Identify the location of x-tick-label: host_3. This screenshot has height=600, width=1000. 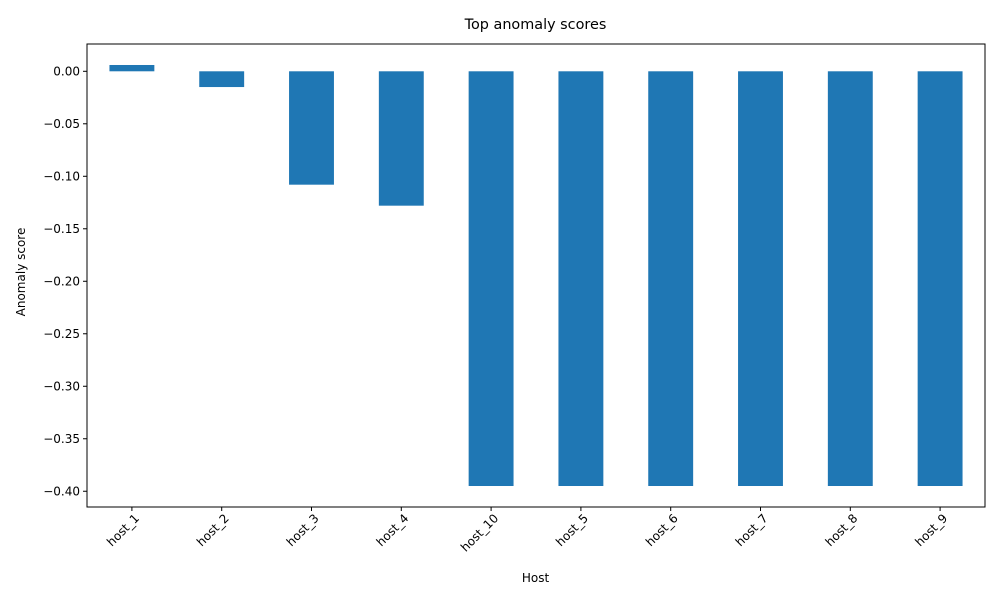
(303, 530).